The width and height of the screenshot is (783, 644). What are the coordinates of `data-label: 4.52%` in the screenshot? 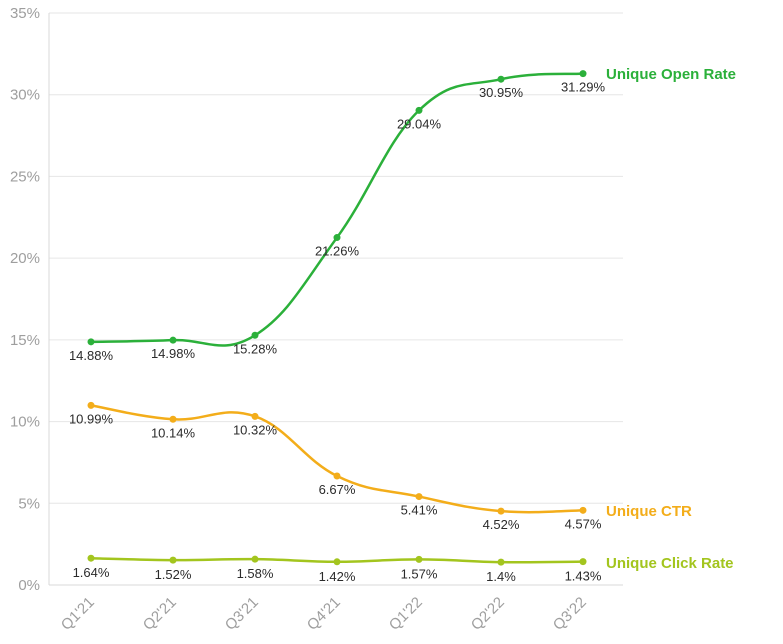 It's located at (501, 524).